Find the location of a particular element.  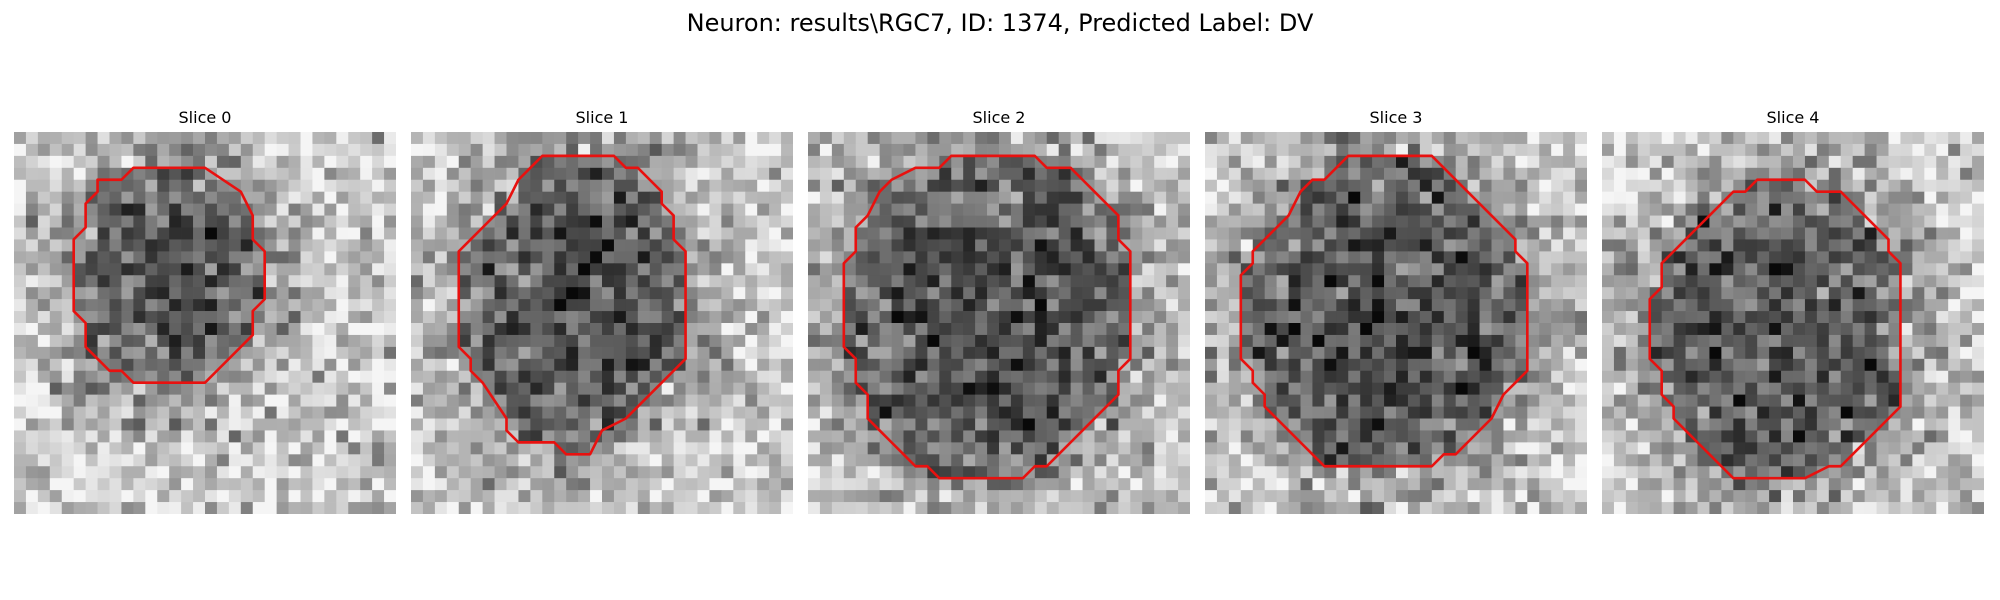

slice-panel-3: Slice 3 is located at coordinates (1396, 311).